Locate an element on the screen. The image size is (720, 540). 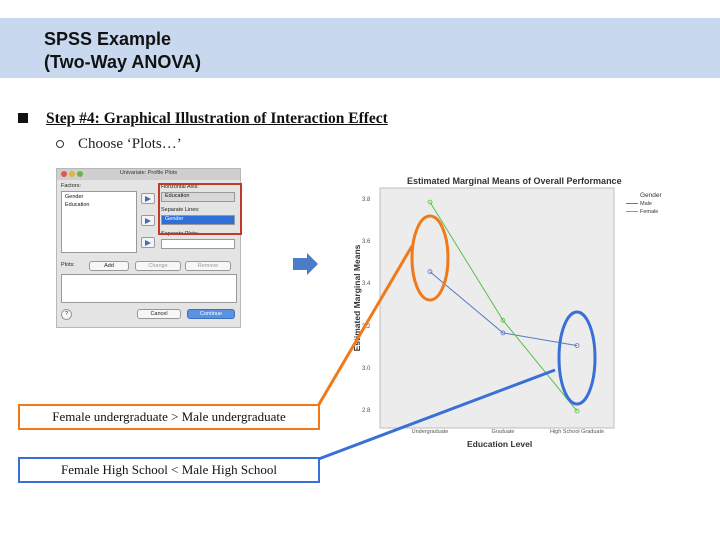
y-tick-label: 2.8 is located at coordinates (366, 411).